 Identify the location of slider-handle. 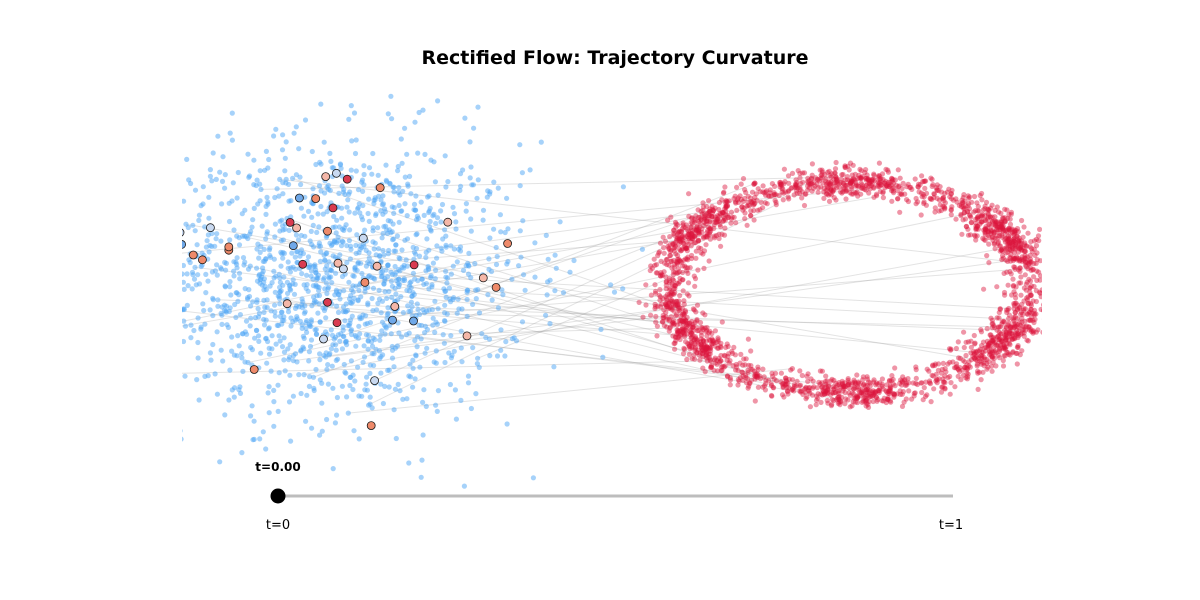
(278, 496).